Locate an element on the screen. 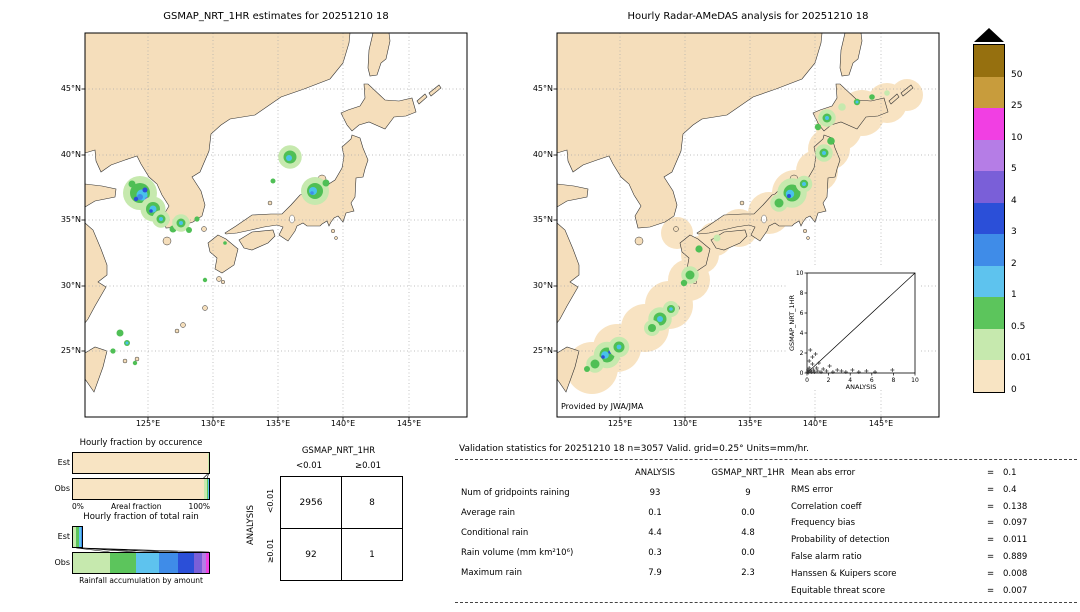  validation-col-header: ANALYSIS is located at coordinates (655, 473).